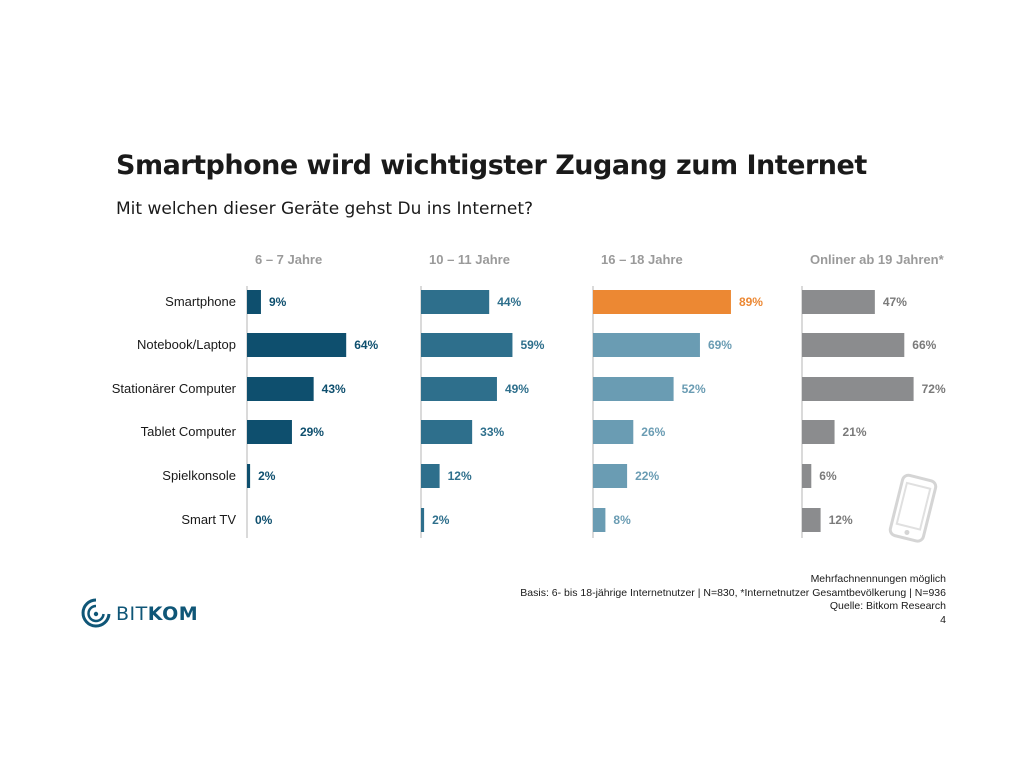  Describe the element at coordinates (913, 508) in the screenshot. I see `smartphone-icon` at that location.